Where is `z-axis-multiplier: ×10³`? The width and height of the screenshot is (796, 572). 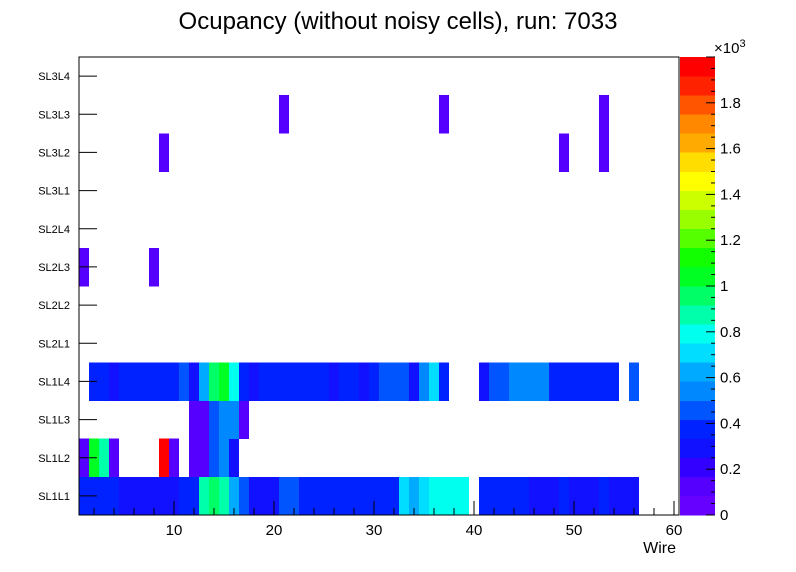
z-axis-multiplier: ×10³ is located at coordinates (730, 47).